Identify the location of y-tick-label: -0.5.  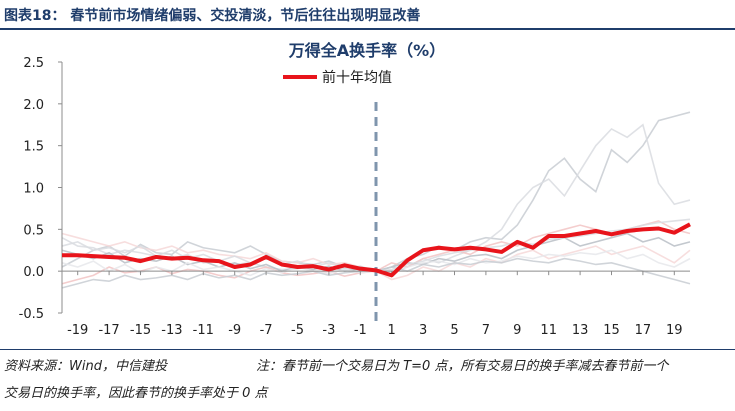
(31, 314).